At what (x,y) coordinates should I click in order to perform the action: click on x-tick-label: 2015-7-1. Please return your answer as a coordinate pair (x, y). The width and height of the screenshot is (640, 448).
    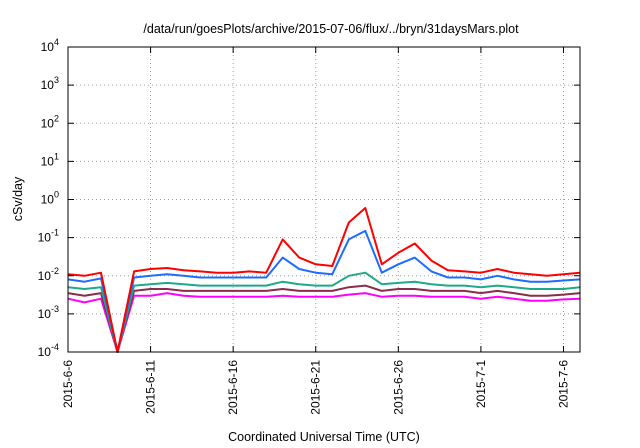
    Looking at the image, I should click on (481, 384).